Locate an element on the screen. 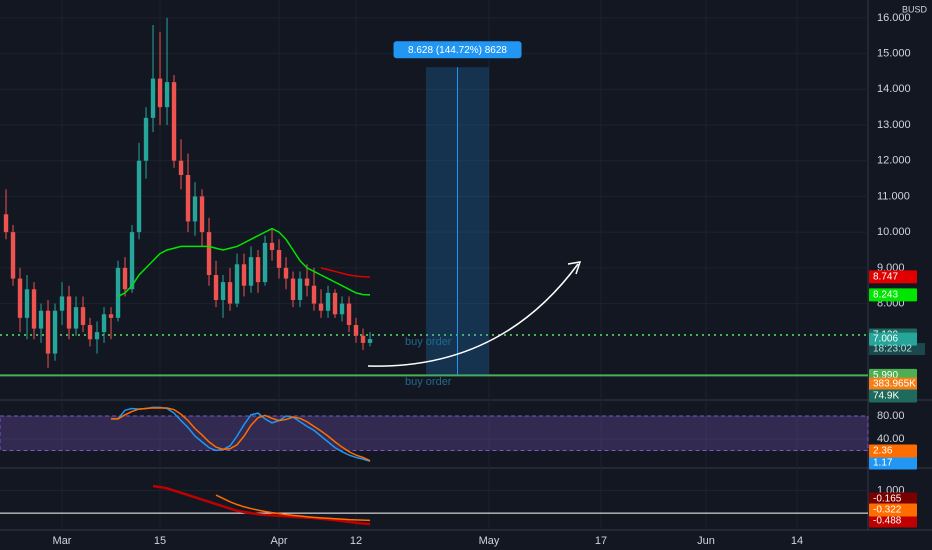  symbol-badge is located at coordinates (920, 10).